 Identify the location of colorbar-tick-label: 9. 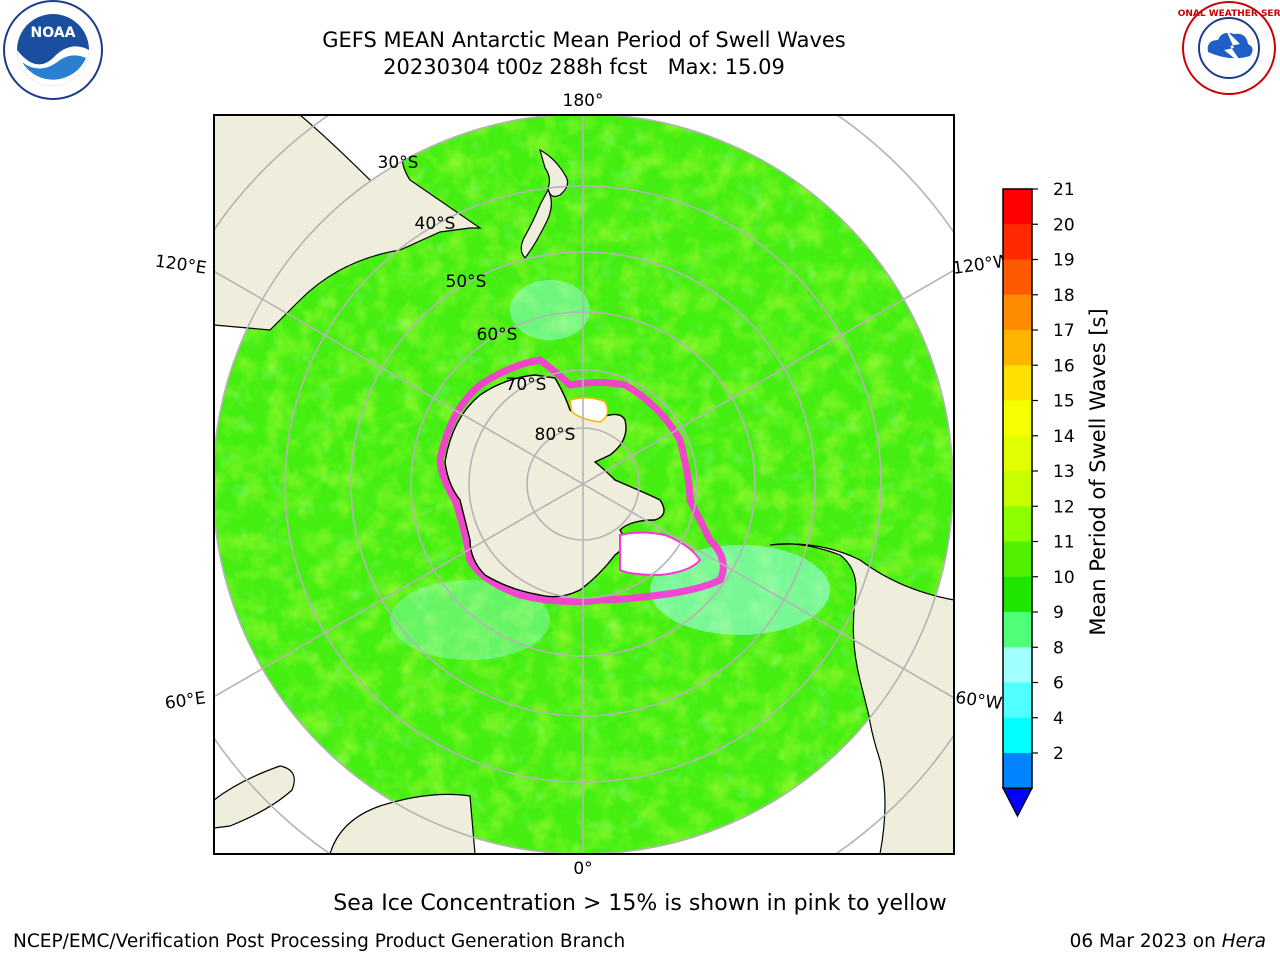
(1058, 613).